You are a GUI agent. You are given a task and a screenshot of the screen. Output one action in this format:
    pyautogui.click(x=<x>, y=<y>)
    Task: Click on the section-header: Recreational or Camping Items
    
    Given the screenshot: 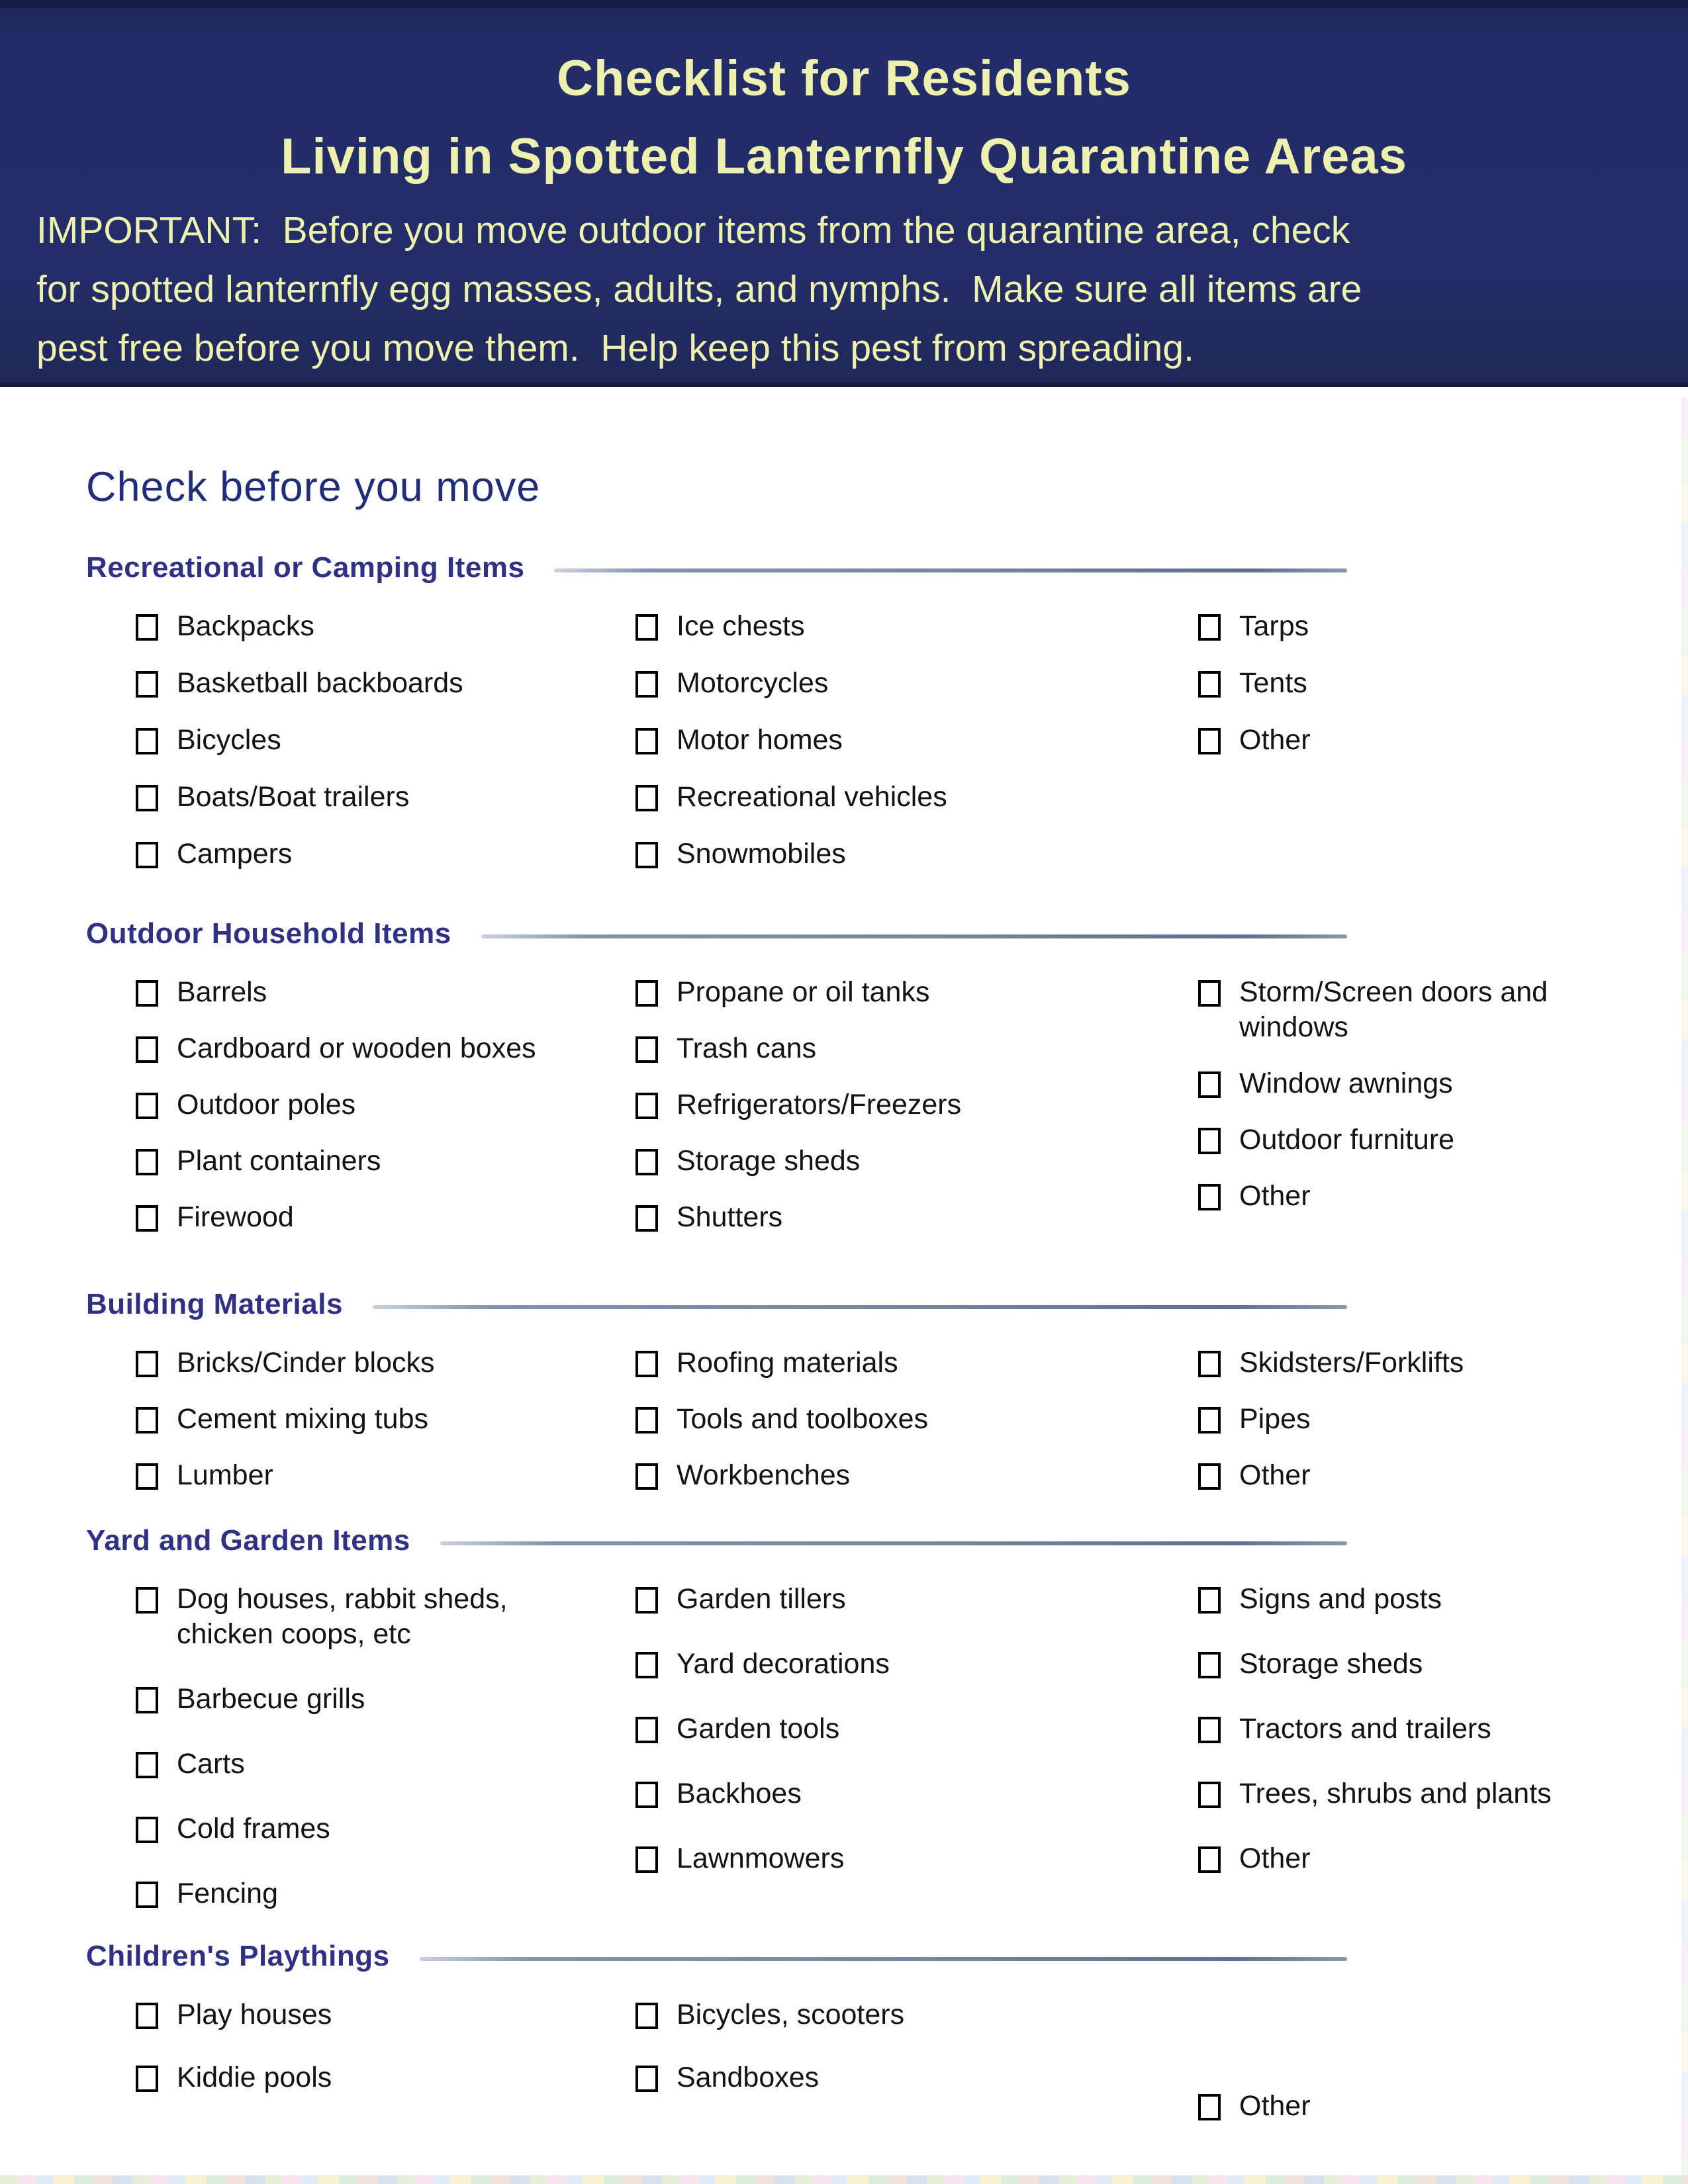 What is the action you would take?
    pyautogui.click(x=716, y=568)
    